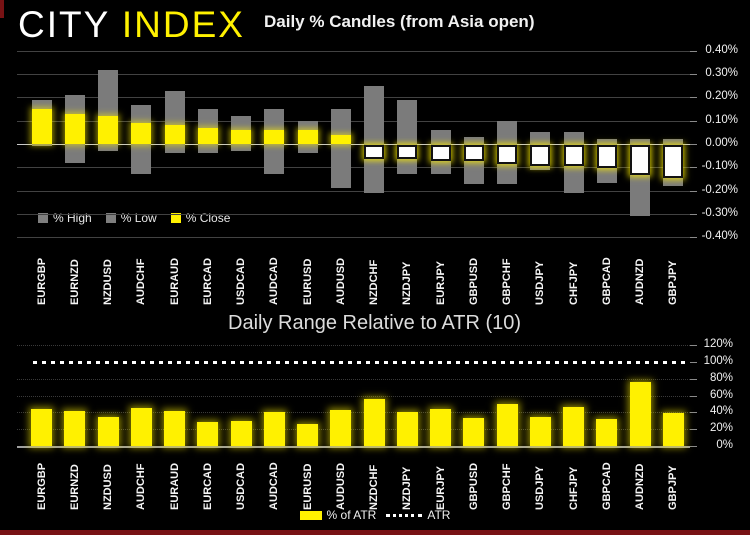 The image size is (750, 535). Describe the element at coordinates (718, 344) in the screenshot. I see `y-tick-label: 120%` at that location.